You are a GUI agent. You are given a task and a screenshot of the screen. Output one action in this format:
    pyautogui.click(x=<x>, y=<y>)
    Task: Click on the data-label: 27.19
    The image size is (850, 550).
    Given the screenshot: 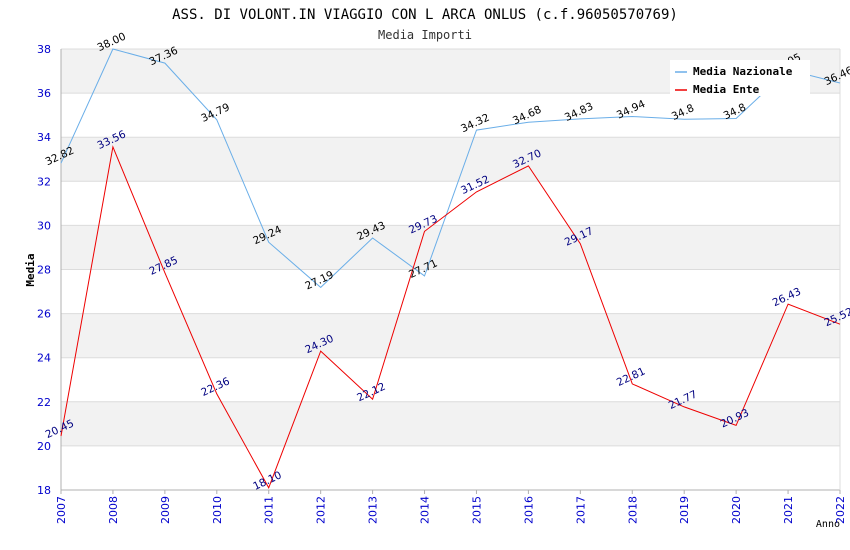 What is the action you would take?
    pyautogui.click(x=319, y=281)
    